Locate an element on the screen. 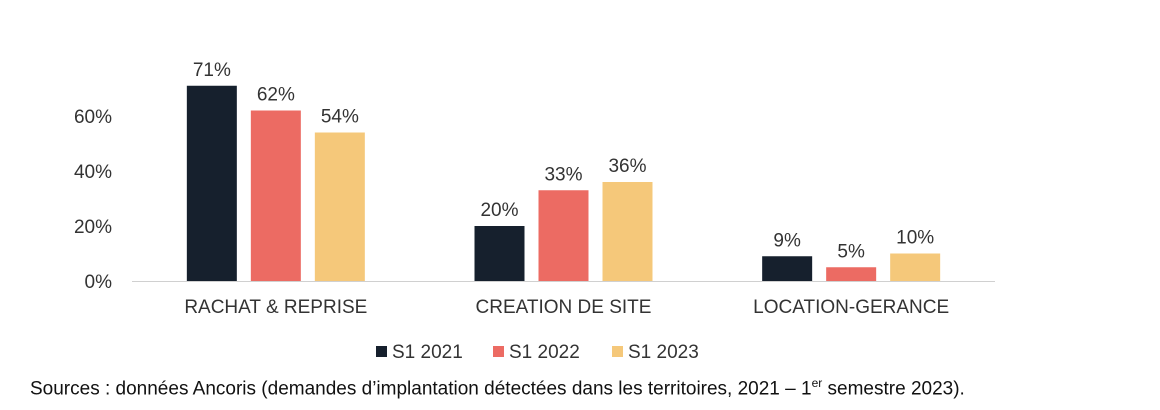 This screenshot has height=410, width=1160. data-label: 36% is located at coordinates (627, 166).